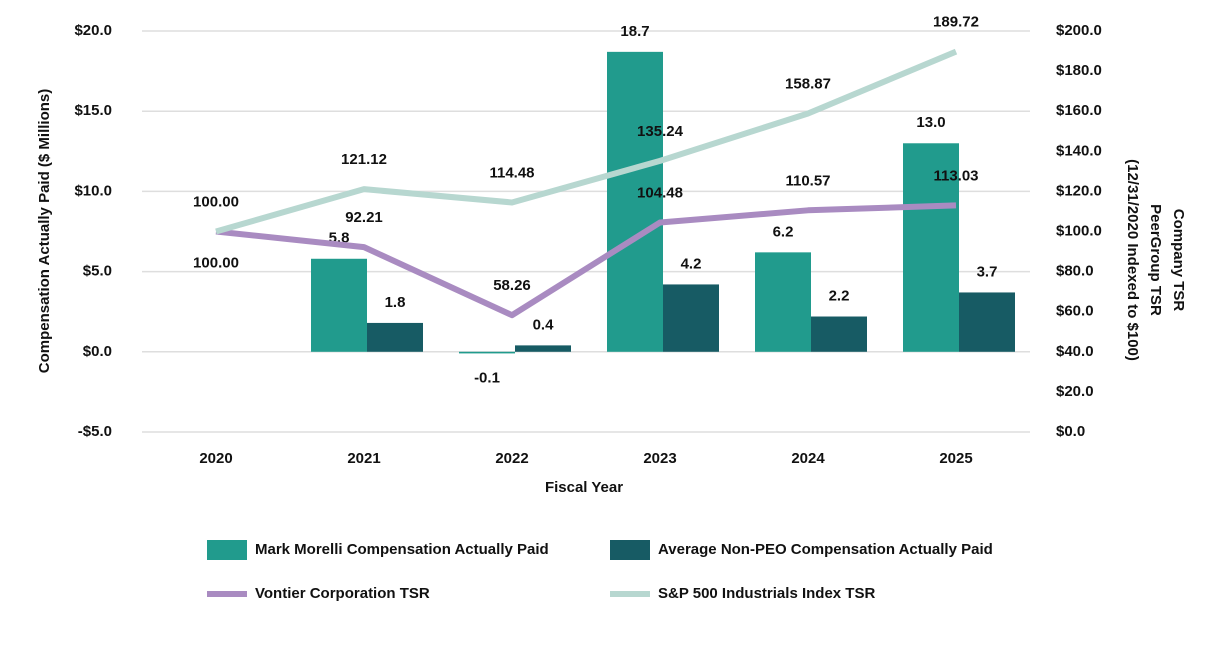  I want to click on x-tick-label: 2022, so click(511, 458).